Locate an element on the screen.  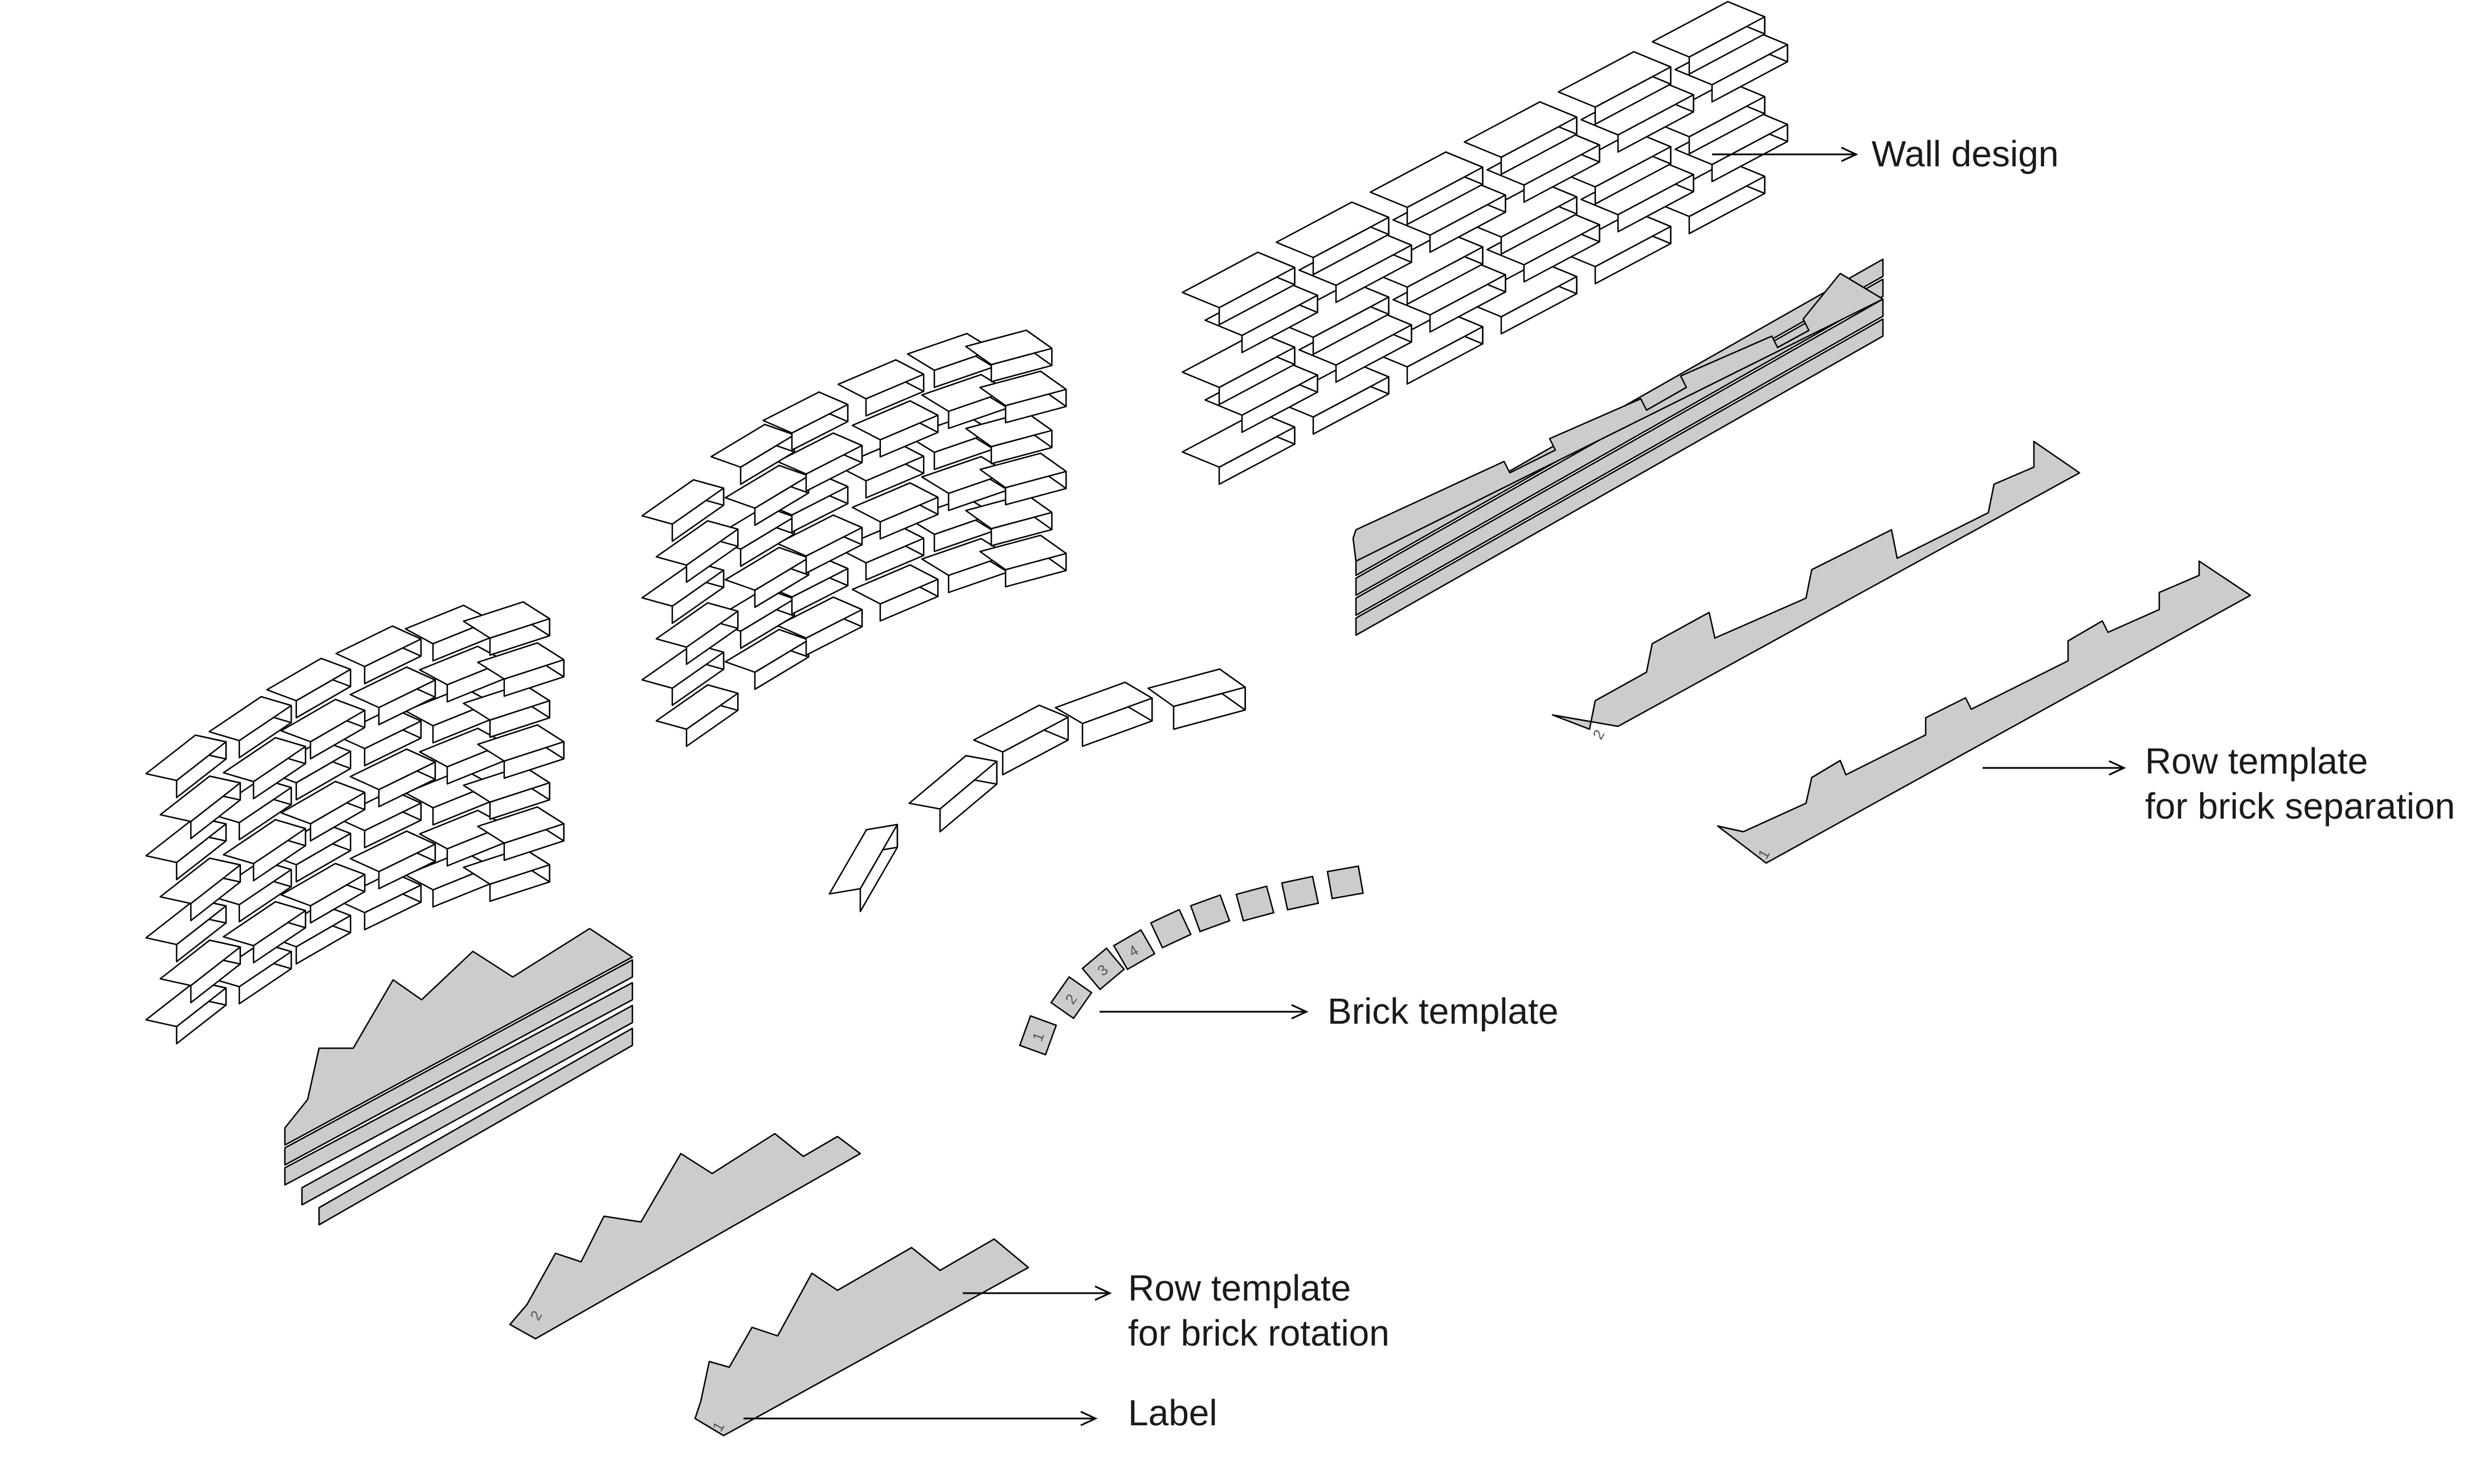
brick-template-label: Brick template is located at coordinates (1442, 1011).